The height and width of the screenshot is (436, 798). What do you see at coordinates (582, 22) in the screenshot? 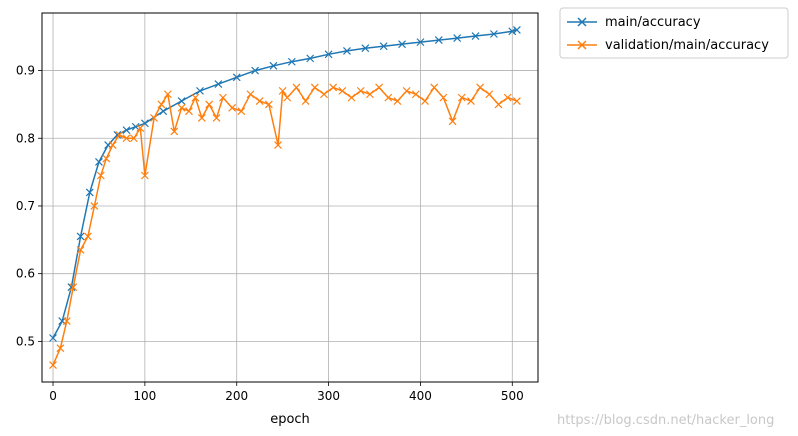
I see `legend-marker-main-accuracy` at bounding box center [582, 22].